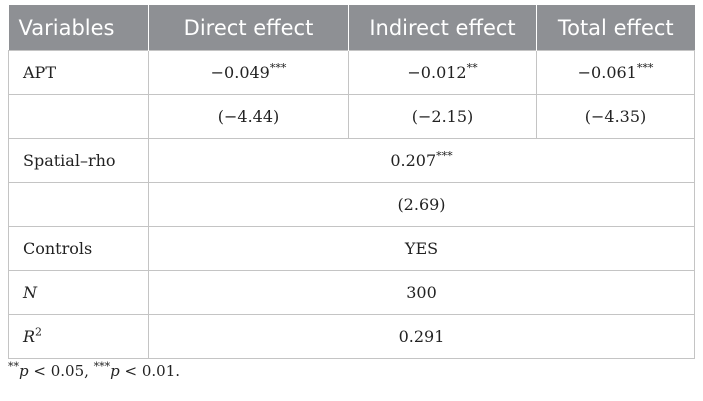 This screenshot has height=401, width=703. I want to click on table-row-apt-t: (−4.44) (−2.15) (−4.35), so click(351, 116).